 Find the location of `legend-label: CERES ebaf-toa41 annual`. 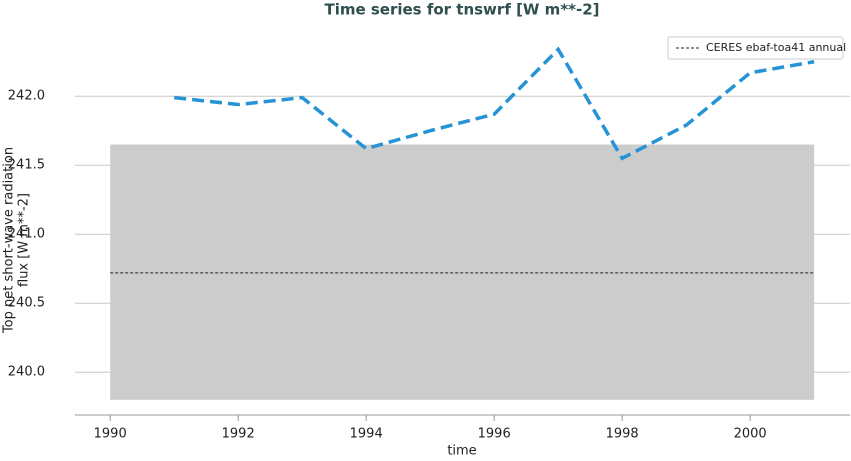

legend-label: CERES ebaf-toa41 annual is located at coordinates (776, 47).